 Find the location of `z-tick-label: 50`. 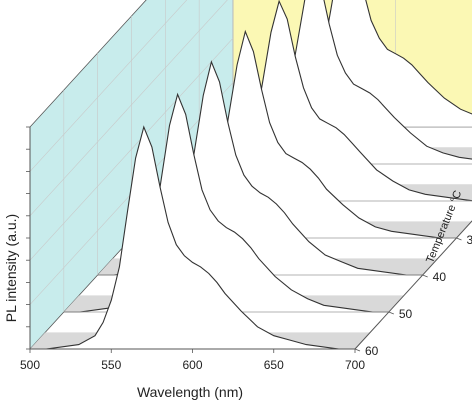

z-tick-label: 50 is located at coordinates (406, 314).